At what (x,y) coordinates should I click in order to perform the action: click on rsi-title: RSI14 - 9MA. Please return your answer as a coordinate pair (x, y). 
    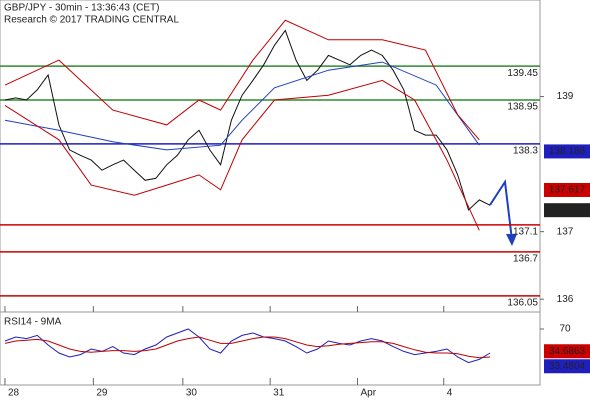
    Looking at the image, I should click on (33, 322).